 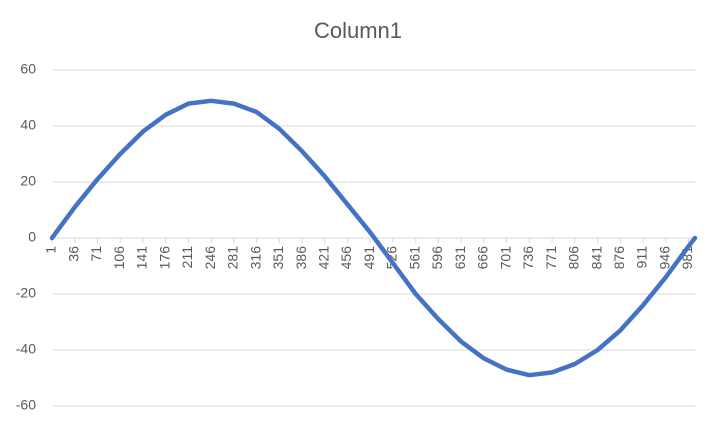 I want to click on x-tick-label: 1, so click(x=51, y=250).